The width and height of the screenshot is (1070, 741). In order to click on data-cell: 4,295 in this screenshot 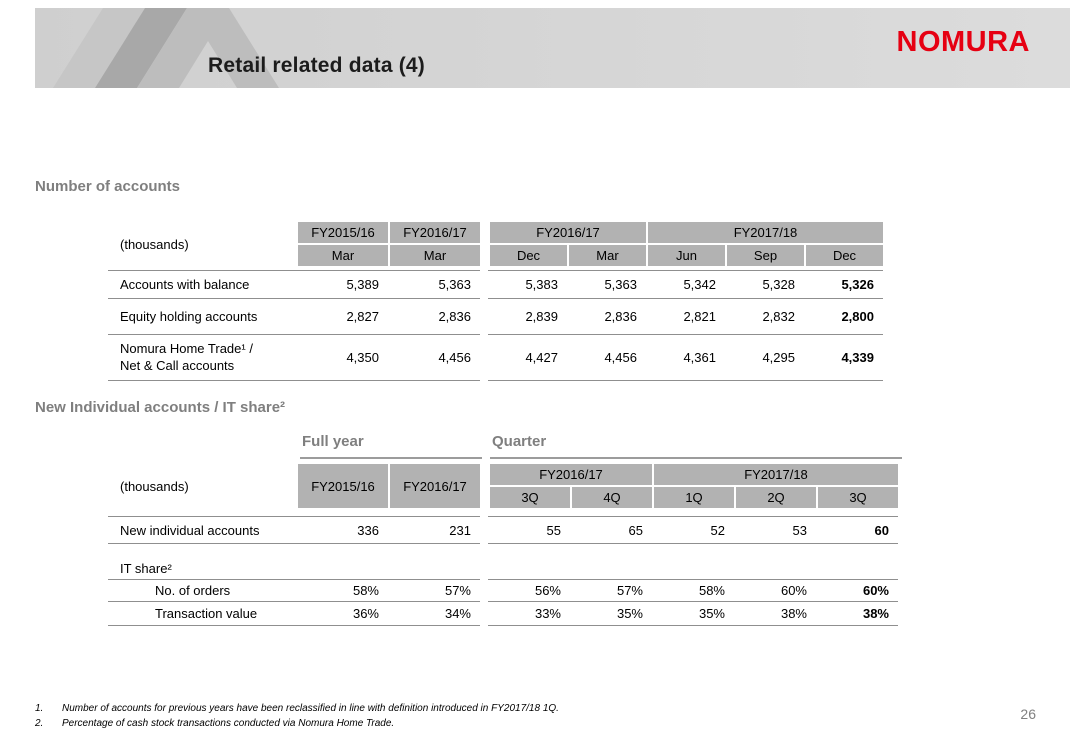, I will do `click(778, 357)`.